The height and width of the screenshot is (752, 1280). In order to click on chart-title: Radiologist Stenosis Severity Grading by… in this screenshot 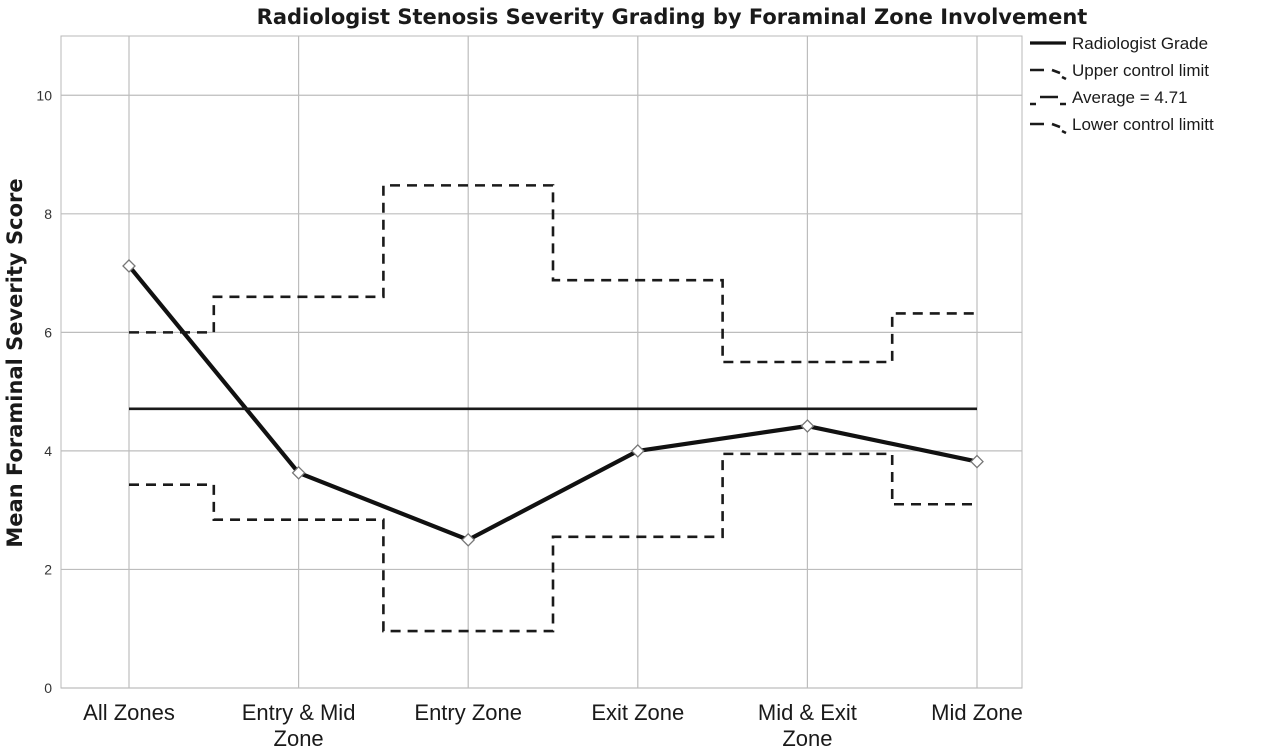, I will do `click(672, 17)`.